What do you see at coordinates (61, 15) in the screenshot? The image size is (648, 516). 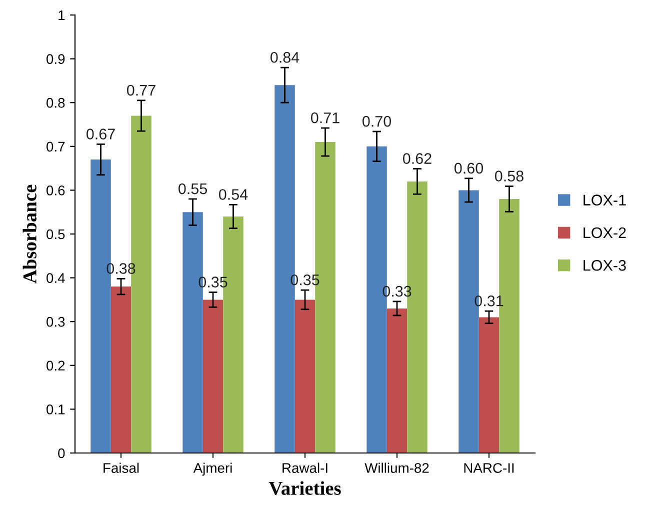 I see `y-tick-label: 1` at bounding box center [61, 15].